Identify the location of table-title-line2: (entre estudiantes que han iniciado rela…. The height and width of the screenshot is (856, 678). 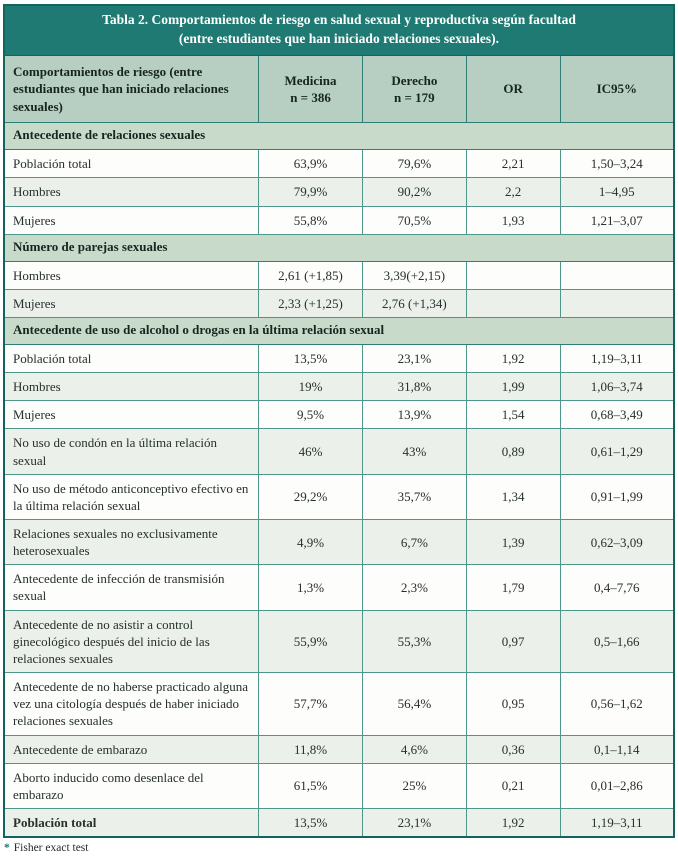
(339, 38).